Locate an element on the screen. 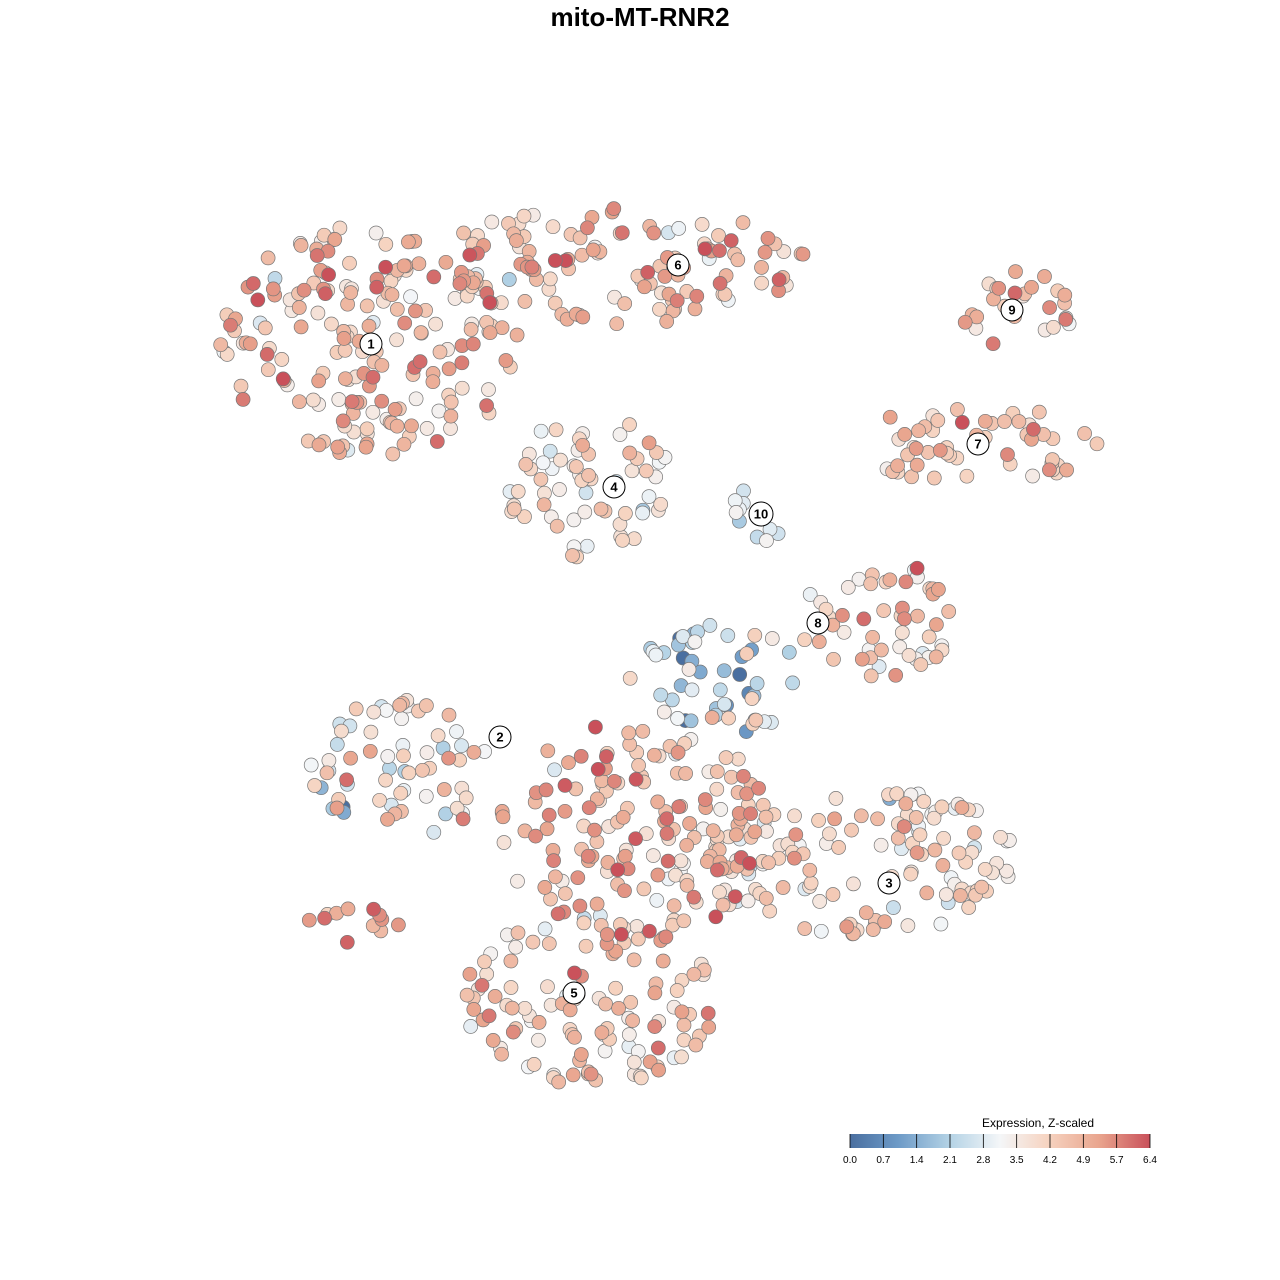 This screenshot has height=1280, width=1280. cluster-label-text: 8 is located at coordinates (817, 623).